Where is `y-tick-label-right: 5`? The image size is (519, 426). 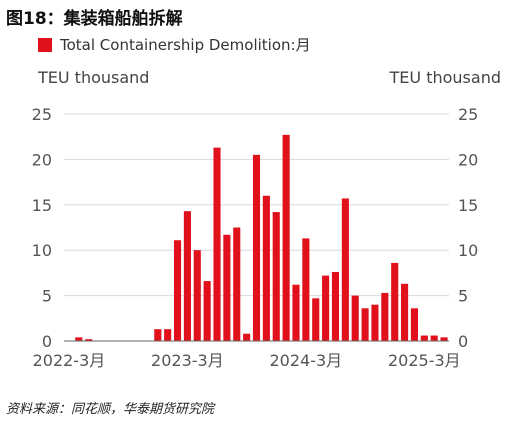
y-tick-label-right: 5 is located at coordinates (463, 296).